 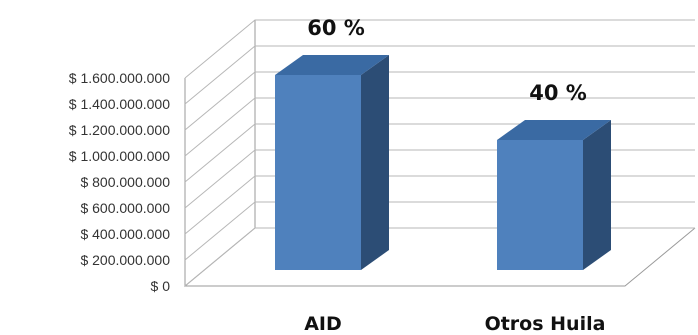 What do you see at coordinates (125, 260) in the screenshot?
I see `y-tick-label: $ 200.000.000` at bounding box center [125, 260].